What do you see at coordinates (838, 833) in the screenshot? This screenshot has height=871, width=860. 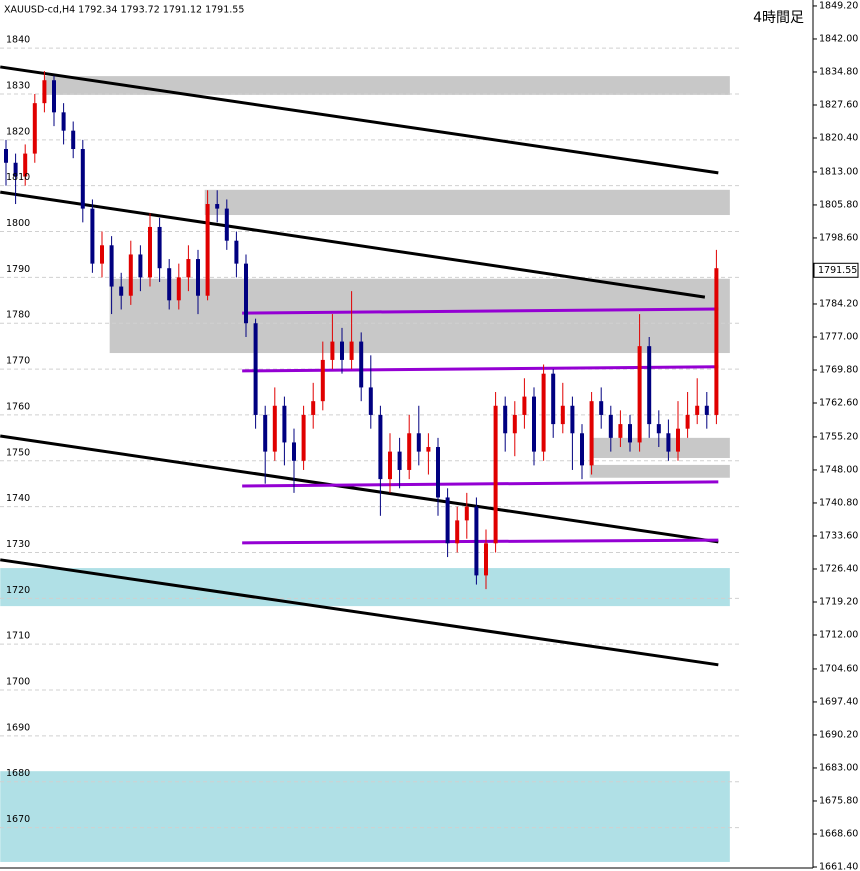 I see `y2-tick-label: 1668.60` at bounding box center [838, 833].